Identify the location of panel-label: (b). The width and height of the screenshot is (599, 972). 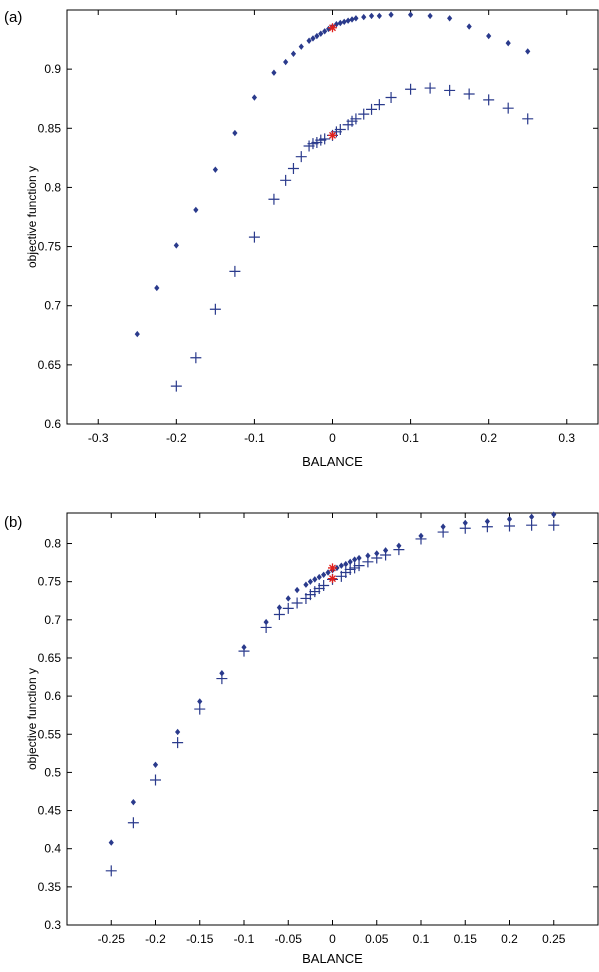
(13, 522).